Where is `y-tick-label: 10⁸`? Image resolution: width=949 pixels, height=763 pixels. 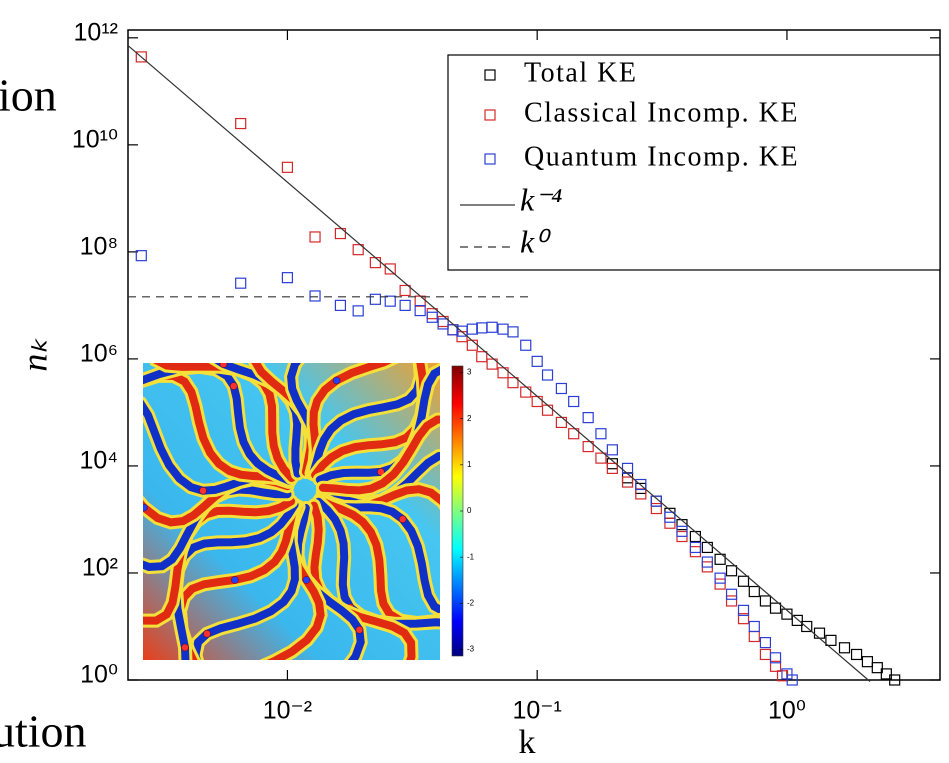 y-tick-label: 10⁸ is located at coordinates (99, 246).